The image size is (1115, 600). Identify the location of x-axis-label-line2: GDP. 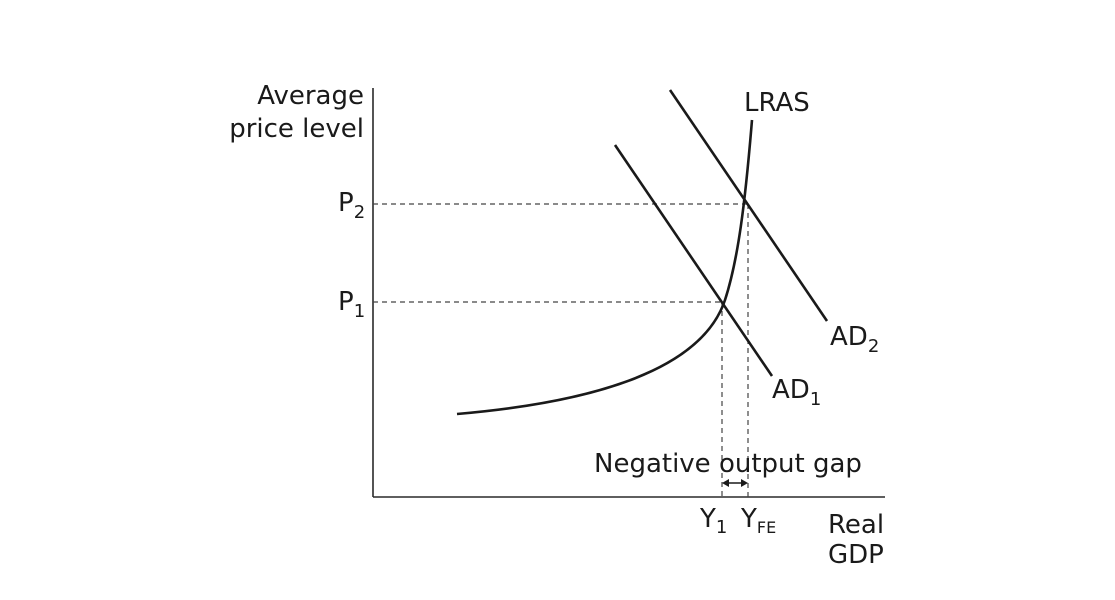
(856, 555).